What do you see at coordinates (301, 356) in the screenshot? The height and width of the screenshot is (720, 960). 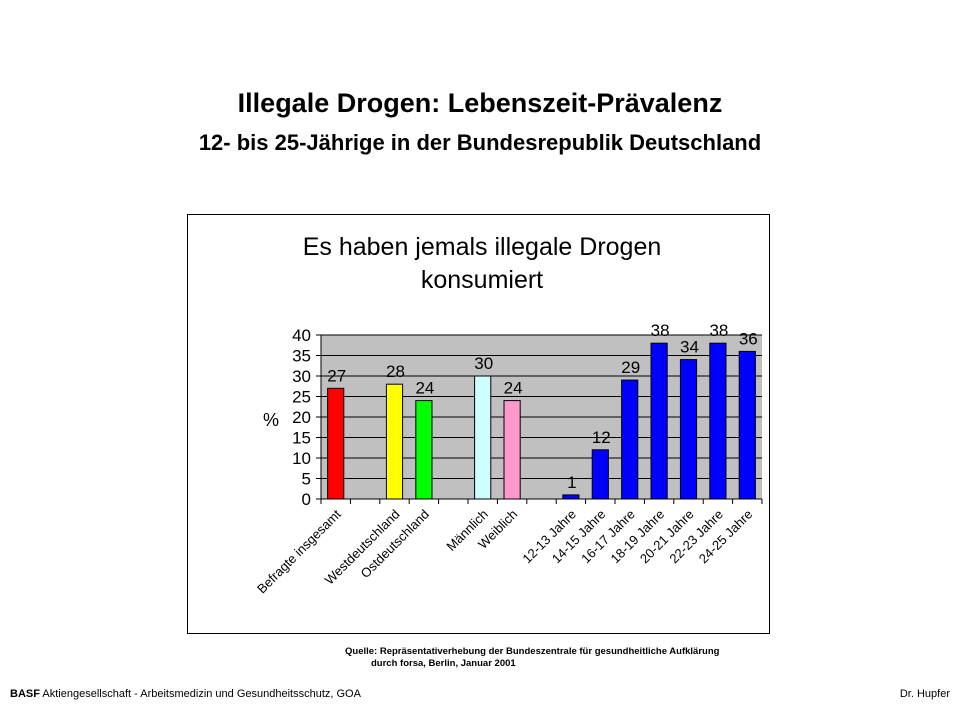 I see `y-tick-label: 35` at bounding box center [301, 356].